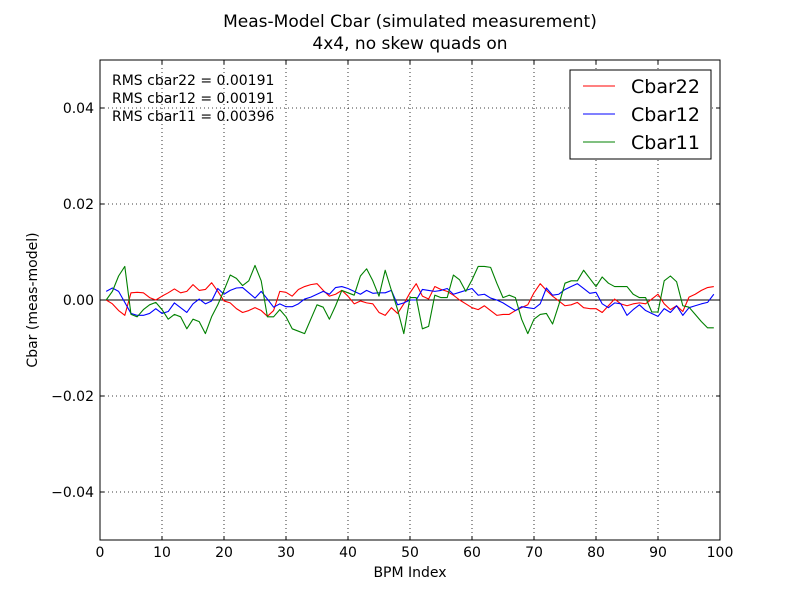  Describe the element at coordinates (162, 553) in the screenshot. I see `x-tick-label: 10` at that location.